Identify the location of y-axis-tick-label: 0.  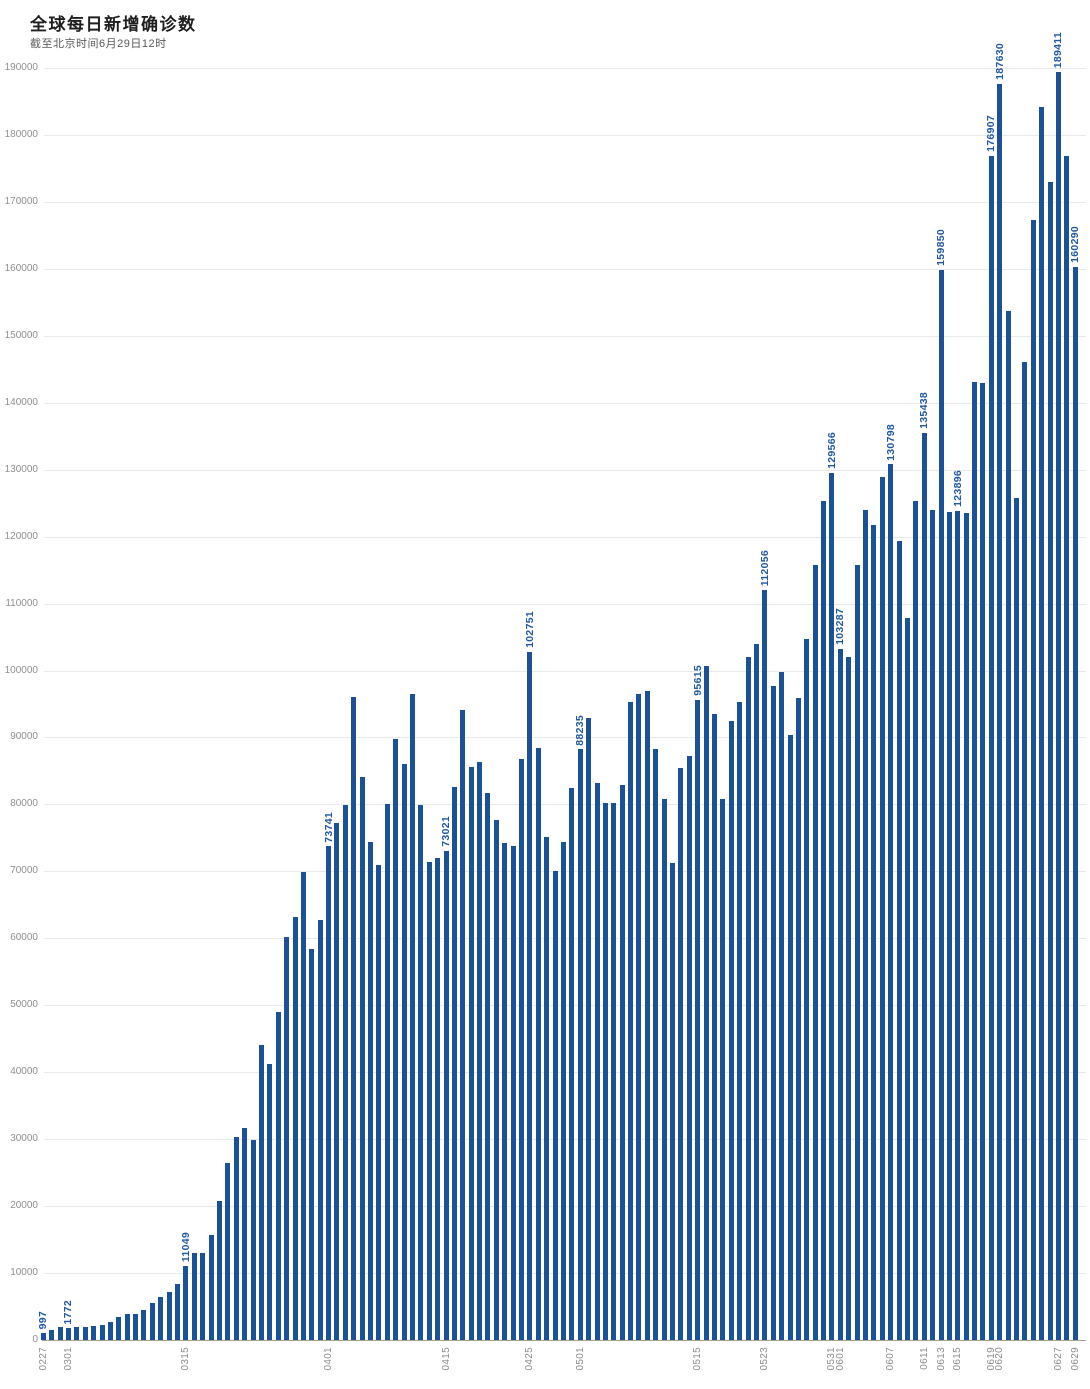
(35, 1339).